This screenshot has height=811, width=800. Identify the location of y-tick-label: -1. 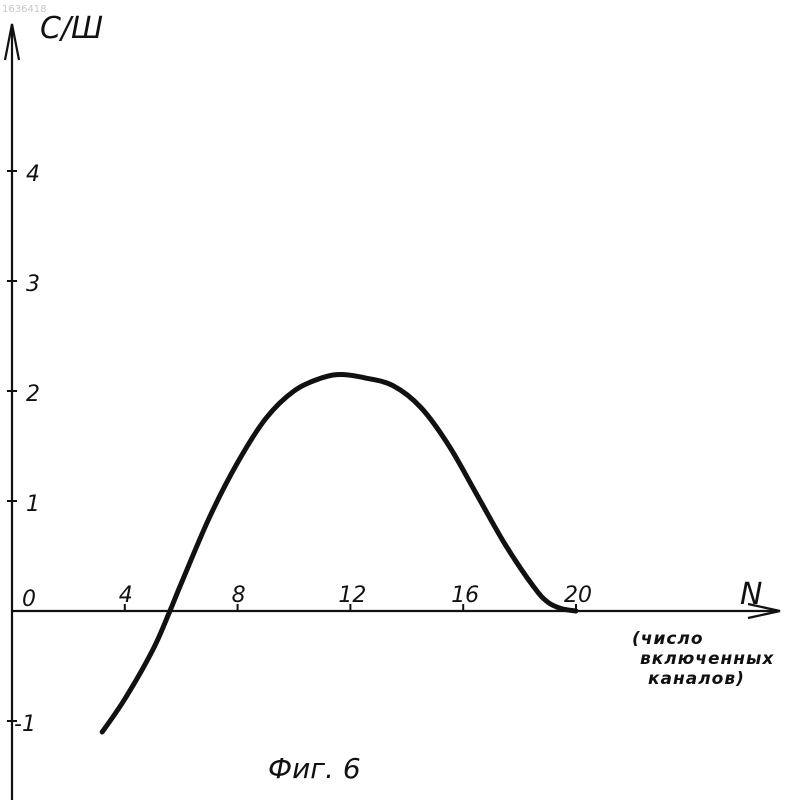
(25, 724).